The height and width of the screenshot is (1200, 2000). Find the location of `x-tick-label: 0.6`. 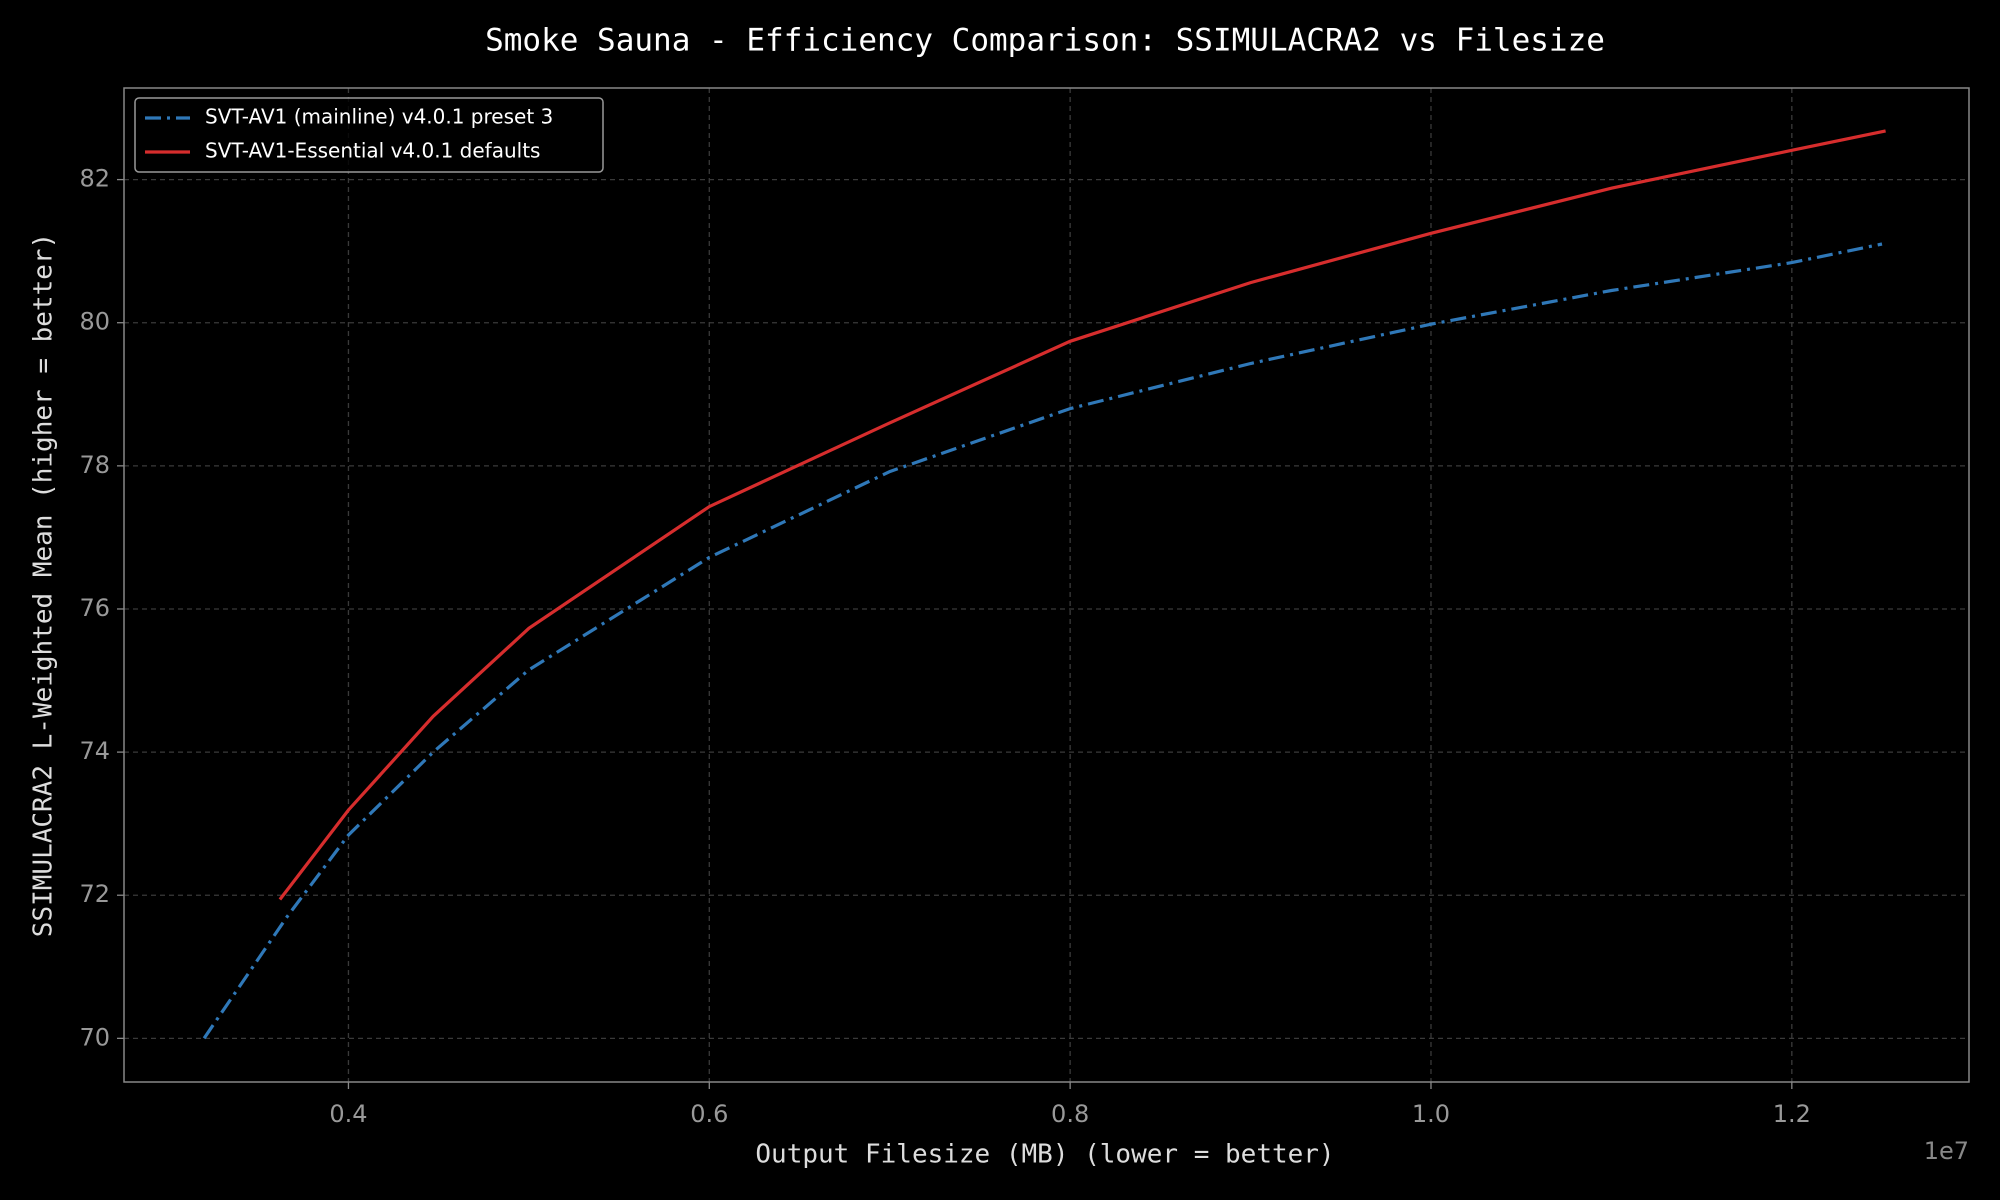

x-tick-label: 0.6 is located at coordinates (709, 1114).